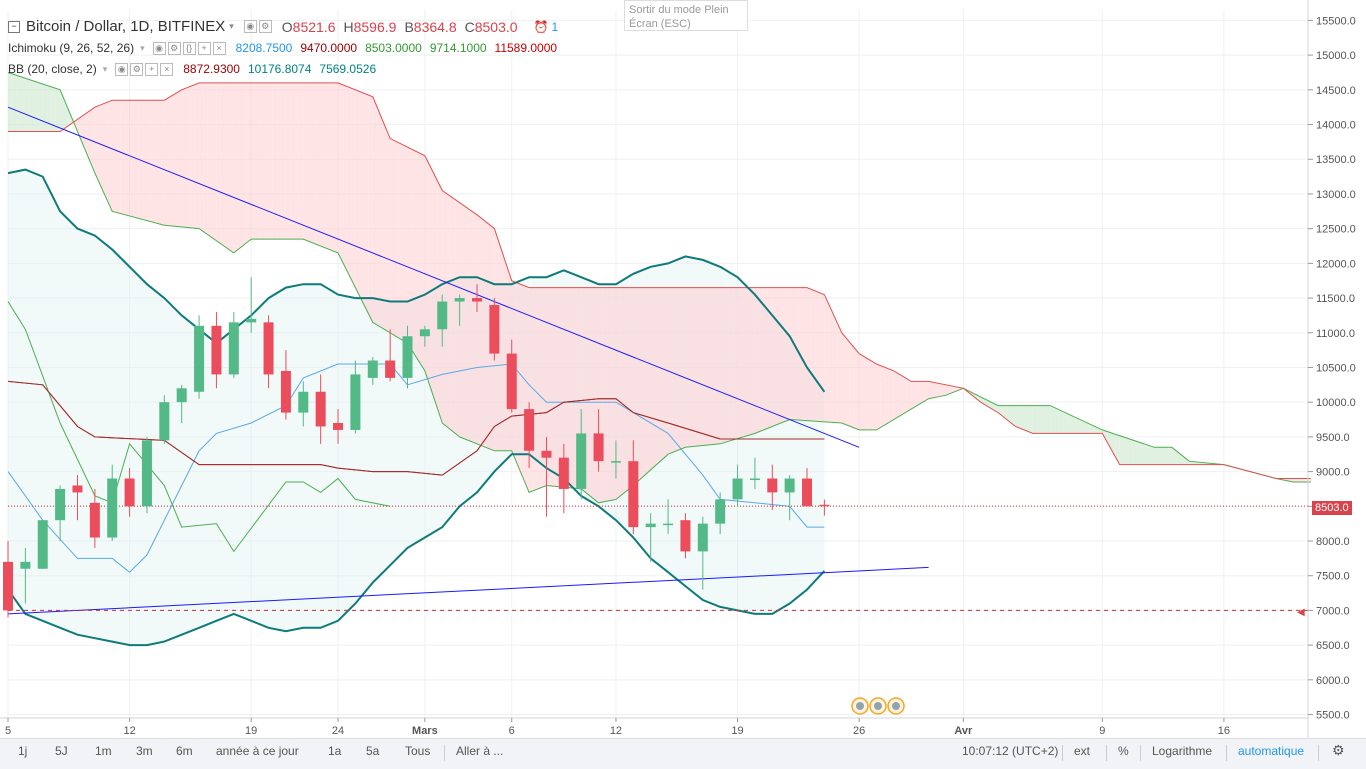 The image size is (1366, 769). Describe the element at coordinates (1082, 751) in the screenshot. I see `ext-toggle: ext` at that location.